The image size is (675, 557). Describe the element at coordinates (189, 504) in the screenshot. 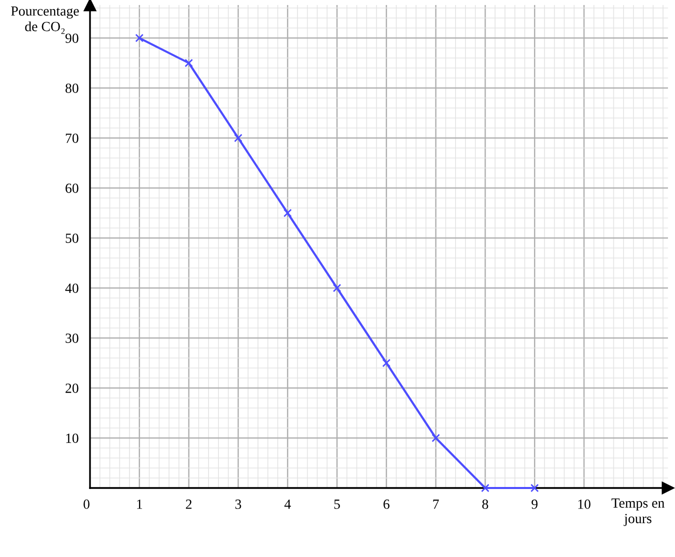

I see `x-tick-label: 2` at that location.